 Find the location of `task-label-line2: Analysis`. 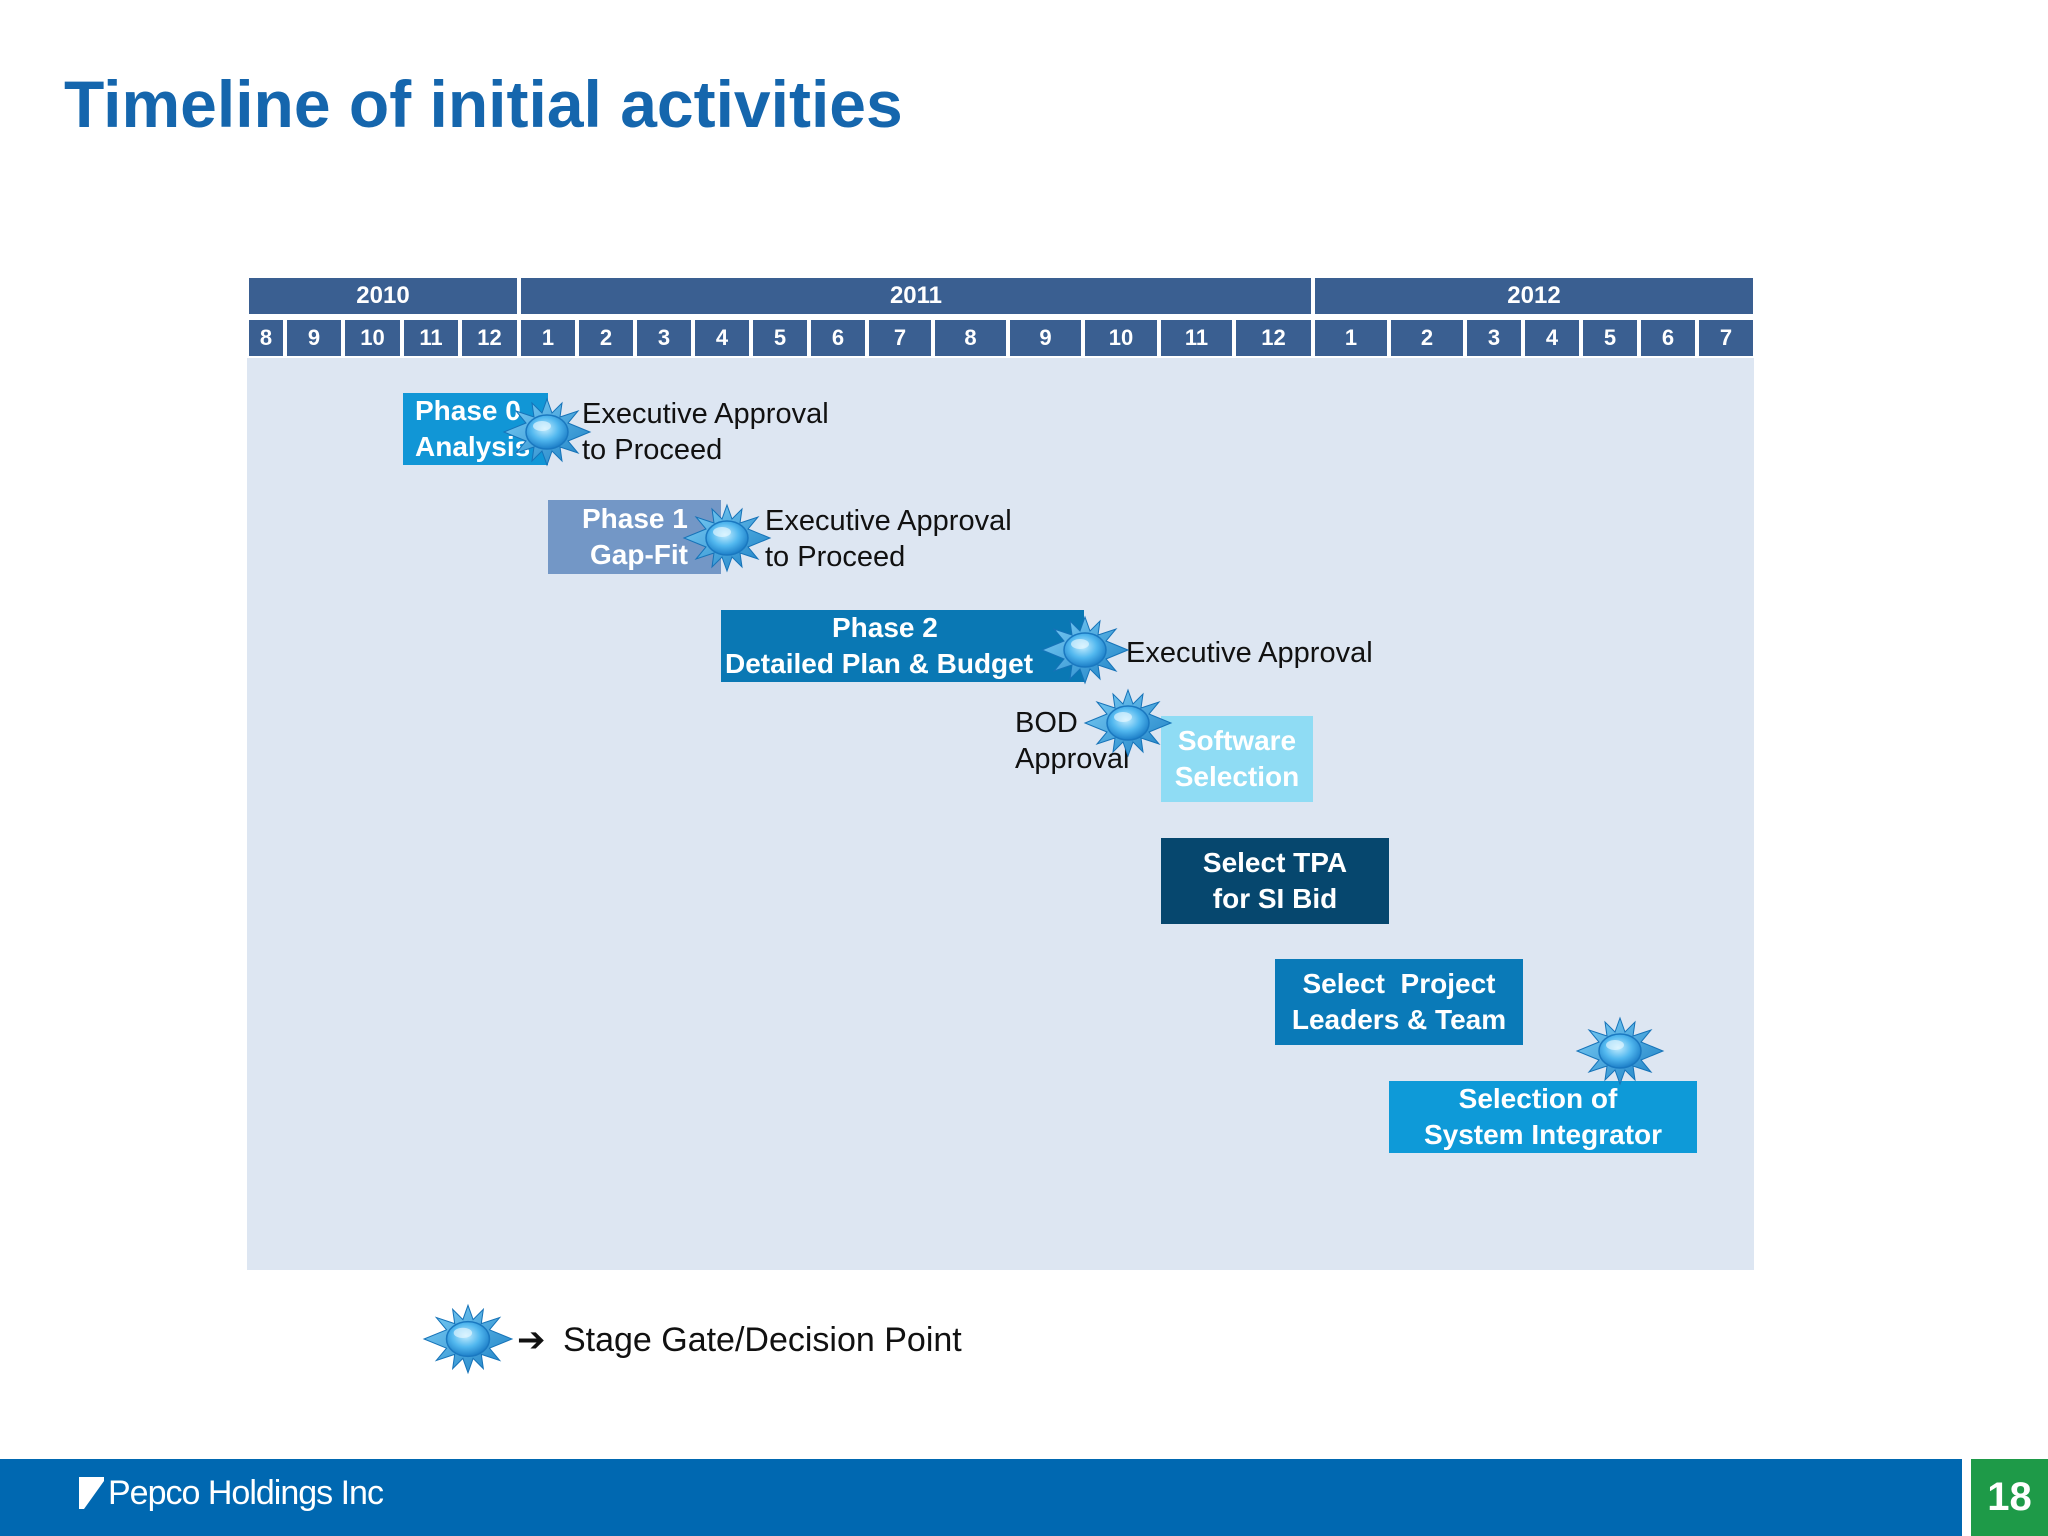

task-label-line2: Analysis is located at coordinates (473, 446).